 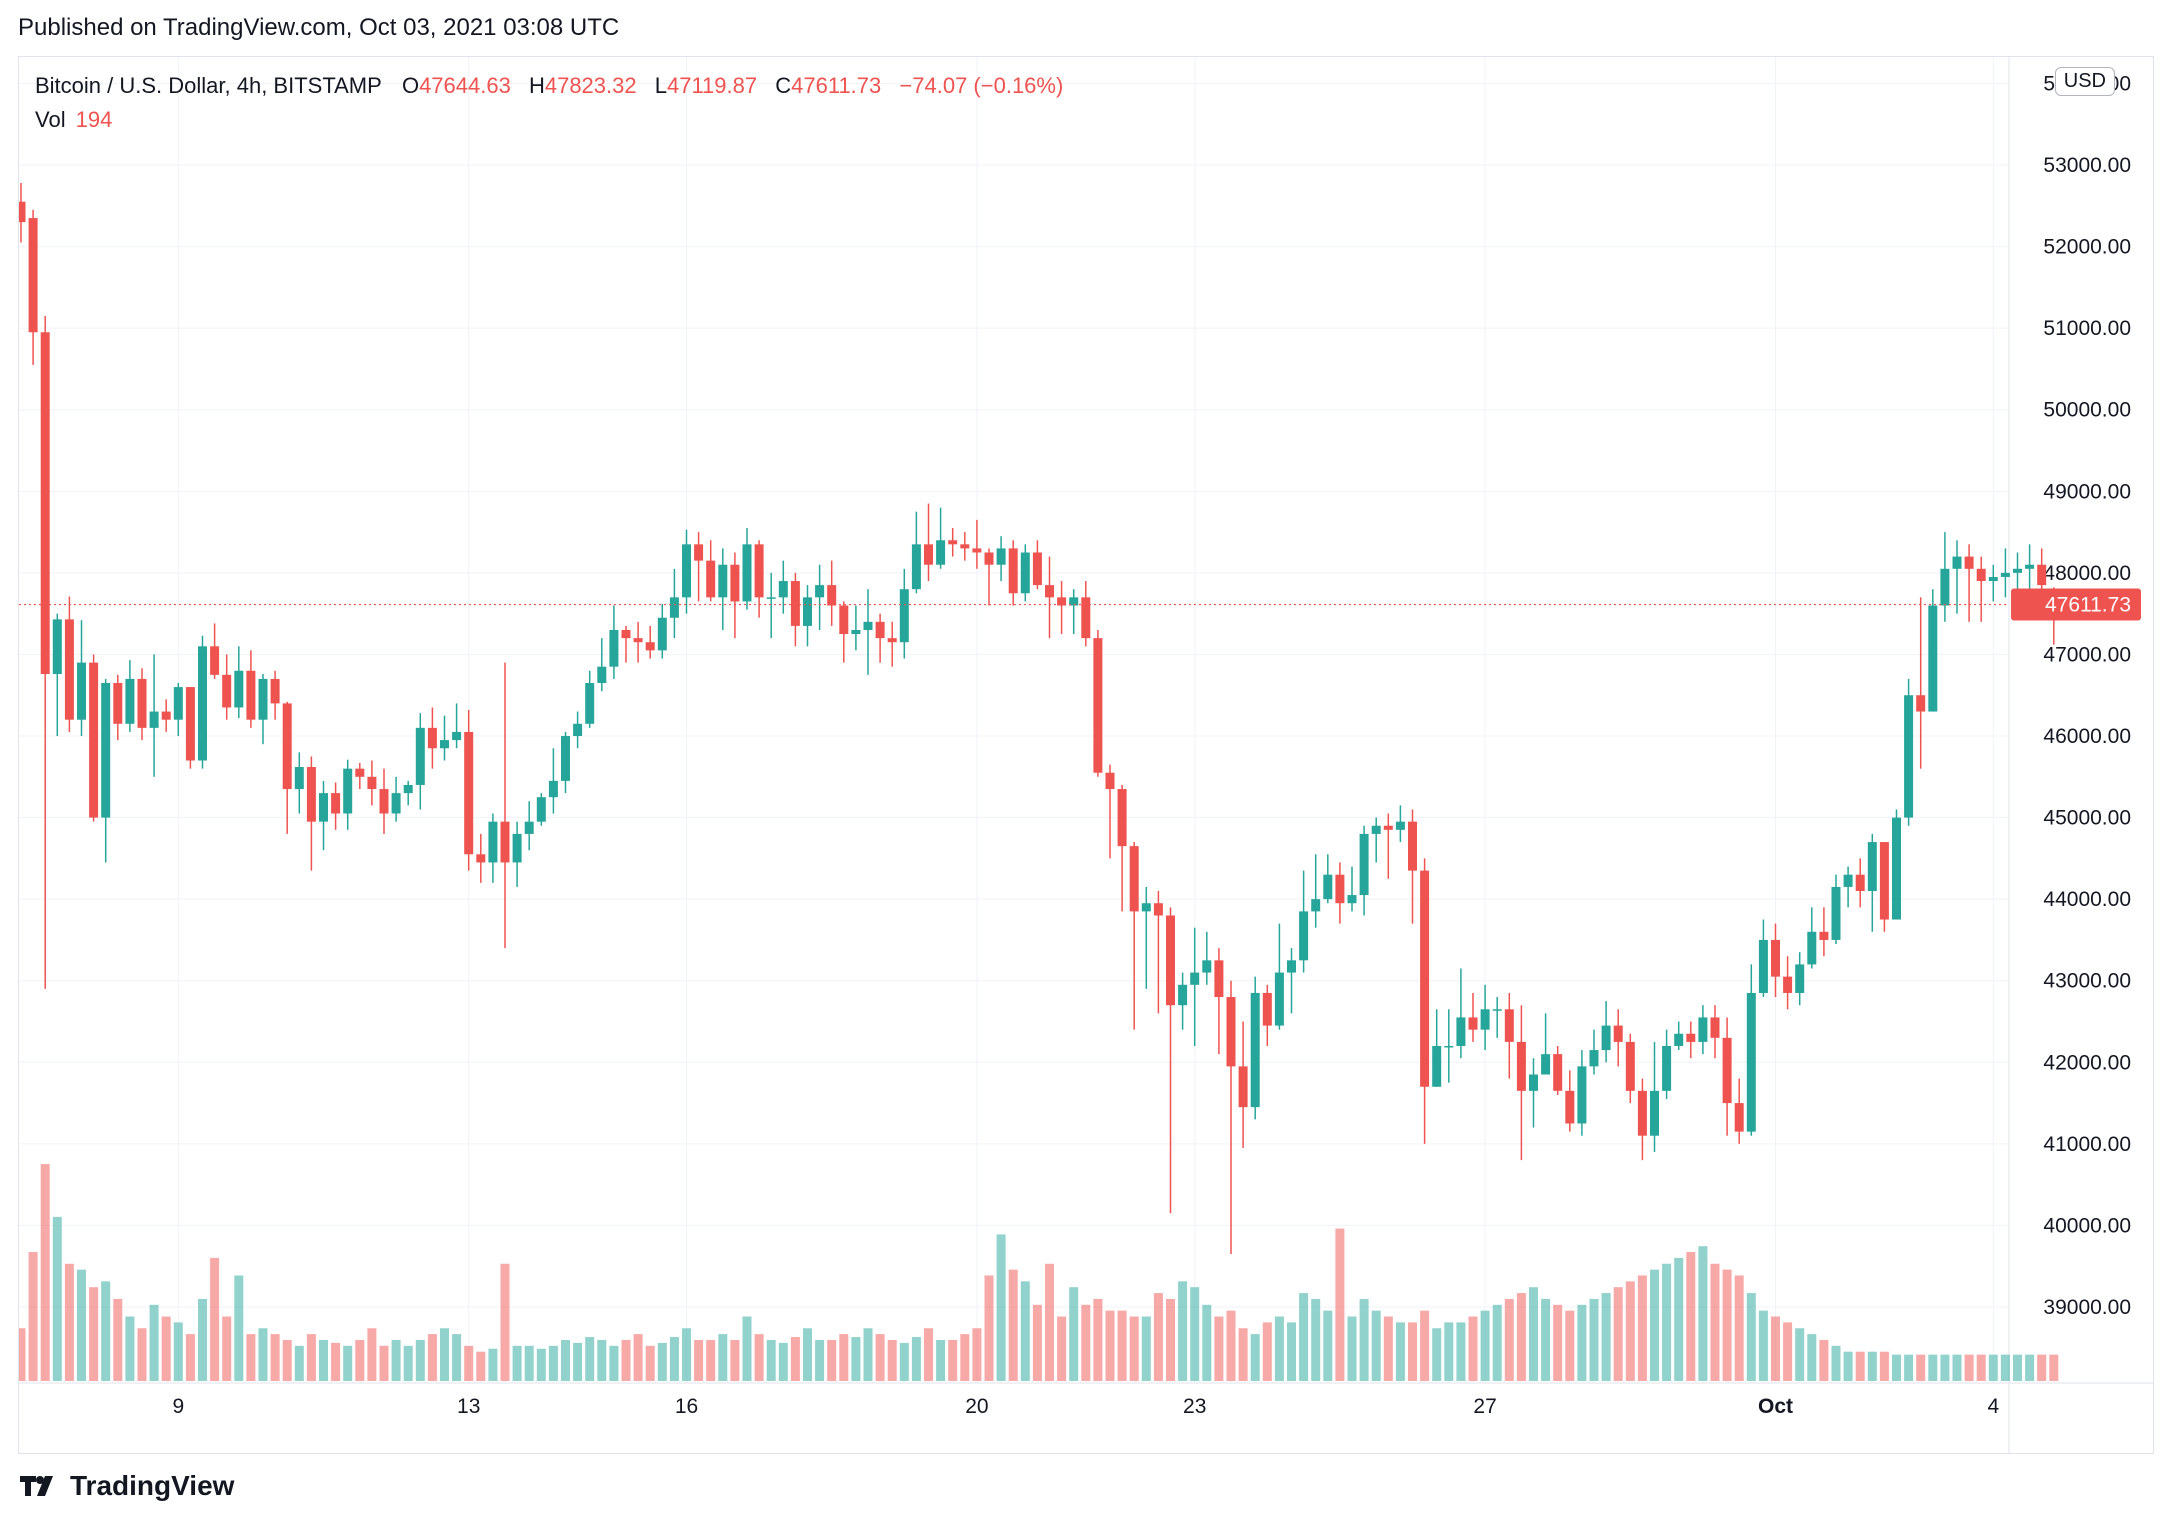 What do you see at coordinates (208, 85) in the screenshot?
I see `symbol-title: Bitcoin / U.S. Dollar, 4h, BITSTAMP` at bounding box center [208, 85].